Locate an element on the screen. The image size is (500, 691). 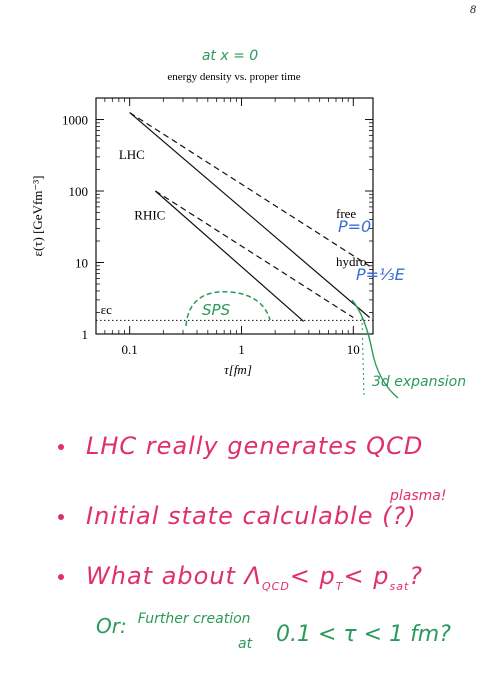
series-line-rhic-free is located at coordinates (254, 254).